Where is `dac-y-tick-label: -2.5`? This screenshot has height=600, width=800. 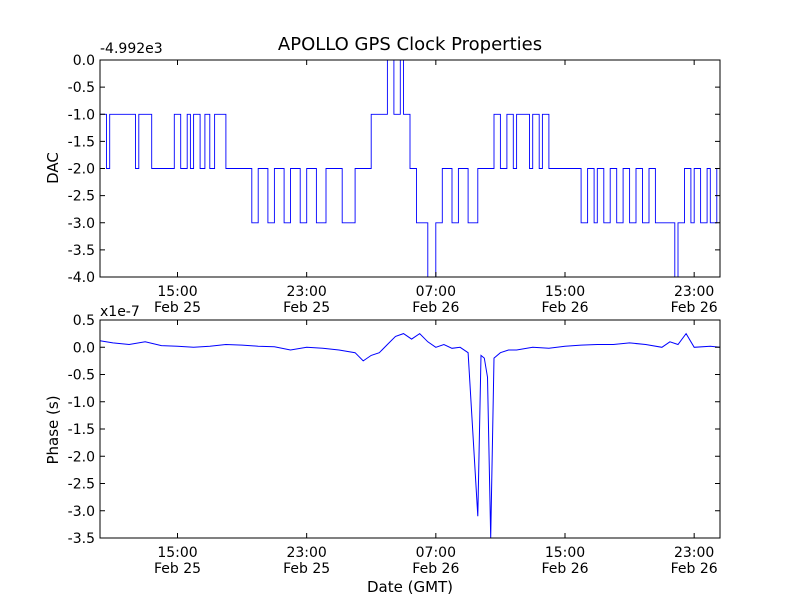
dac-y-tick-label: -2.5 is located at coordinates (81, 197).